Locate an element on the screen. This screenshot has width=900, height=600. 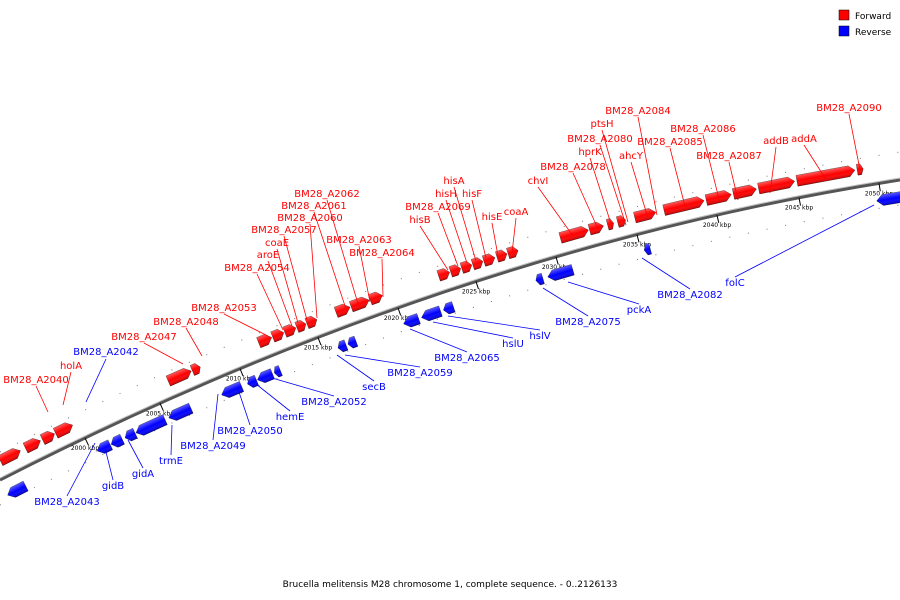
reverse-gene-label: BM28_A2059 is located at coordinates (420, 373).